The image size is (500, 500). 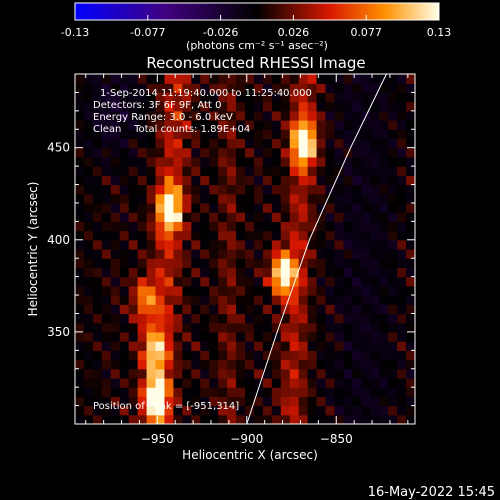 What do you see at coordinates (206, 93) in the screenshot?
I see `info-line-time: 1-Sep-2014 11:19:40.000 to 11:25:40.000` at bounding box center [206, 93].